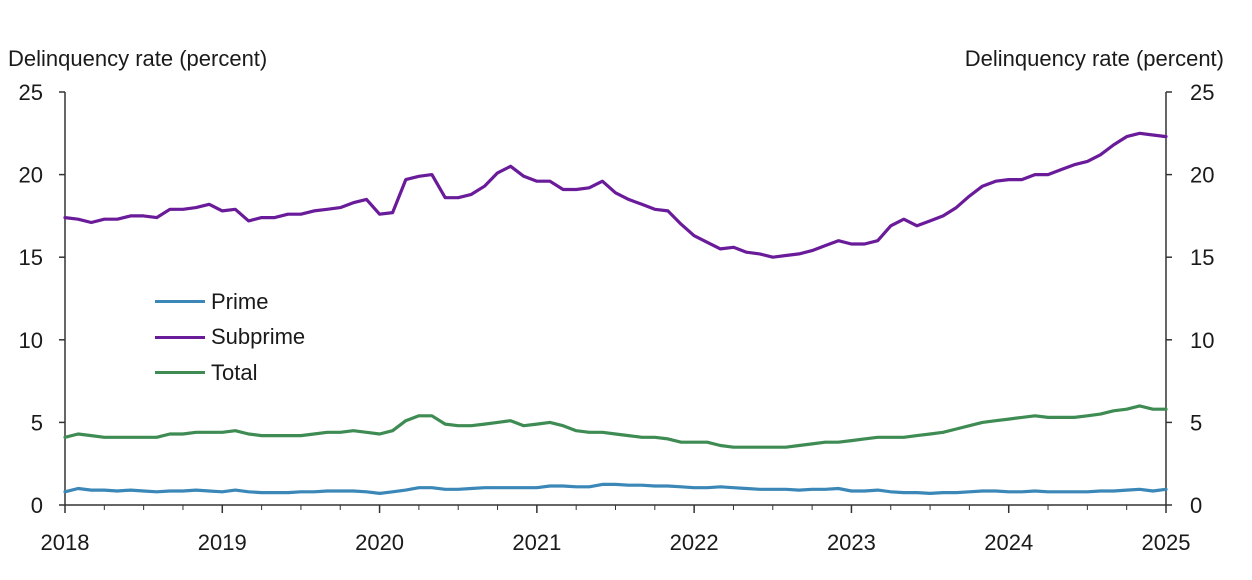 This screenshot has width=1252, height=580. I want to click on y-tick-label-left: 20, so click(31, 175).